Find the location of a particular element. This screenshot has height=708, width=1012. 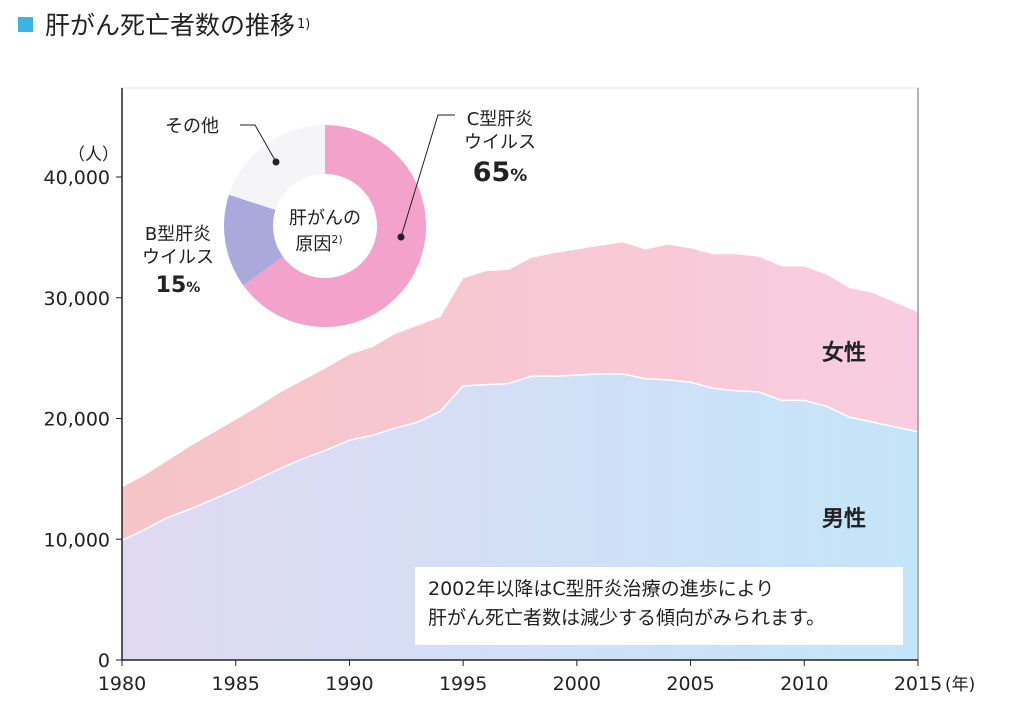

series-label-men: 男性 is located at coordinates (844, 519).